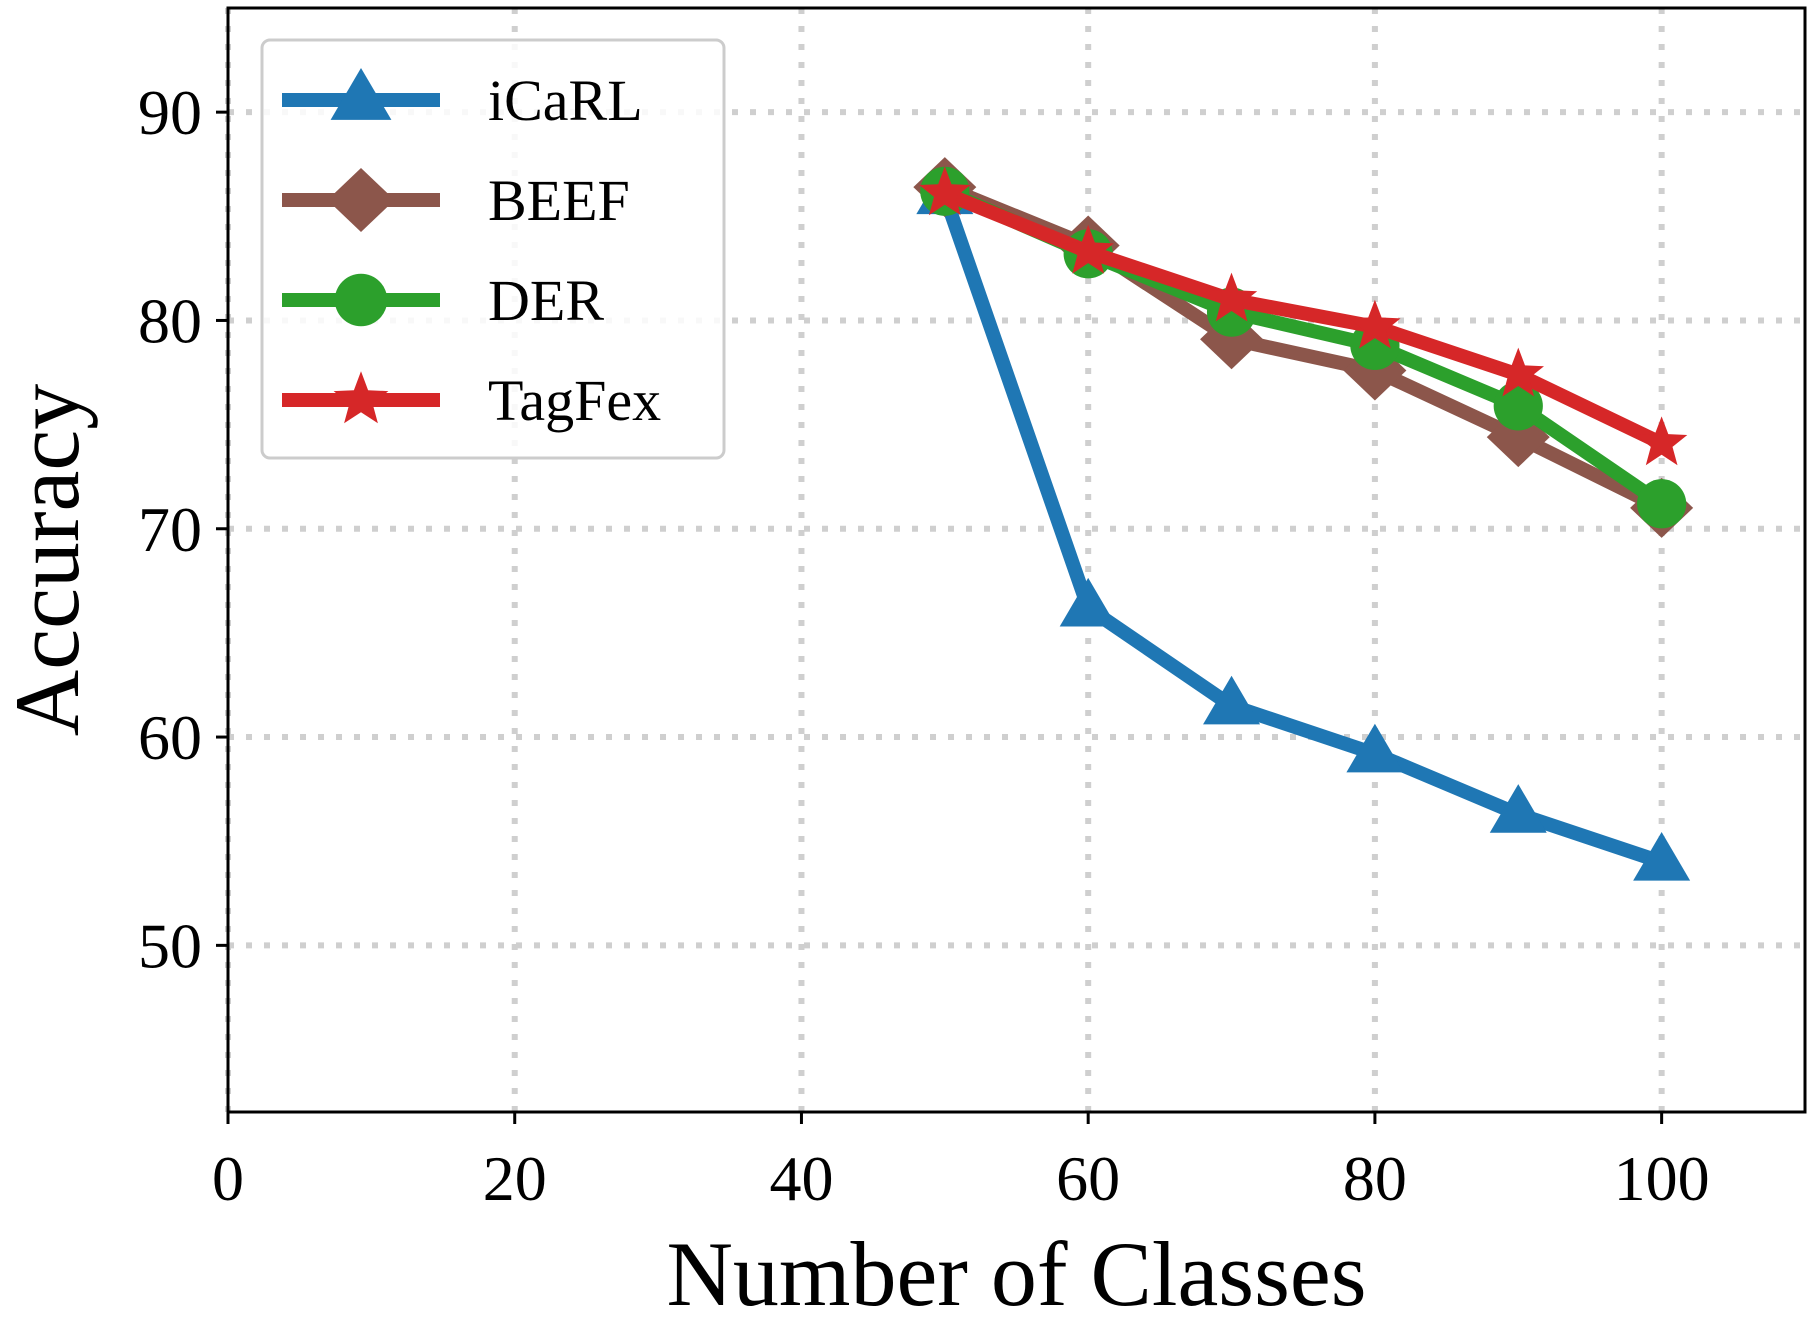 The image size is (1810, 1319). I want to click on series-tagfex, so click(1303, 316).